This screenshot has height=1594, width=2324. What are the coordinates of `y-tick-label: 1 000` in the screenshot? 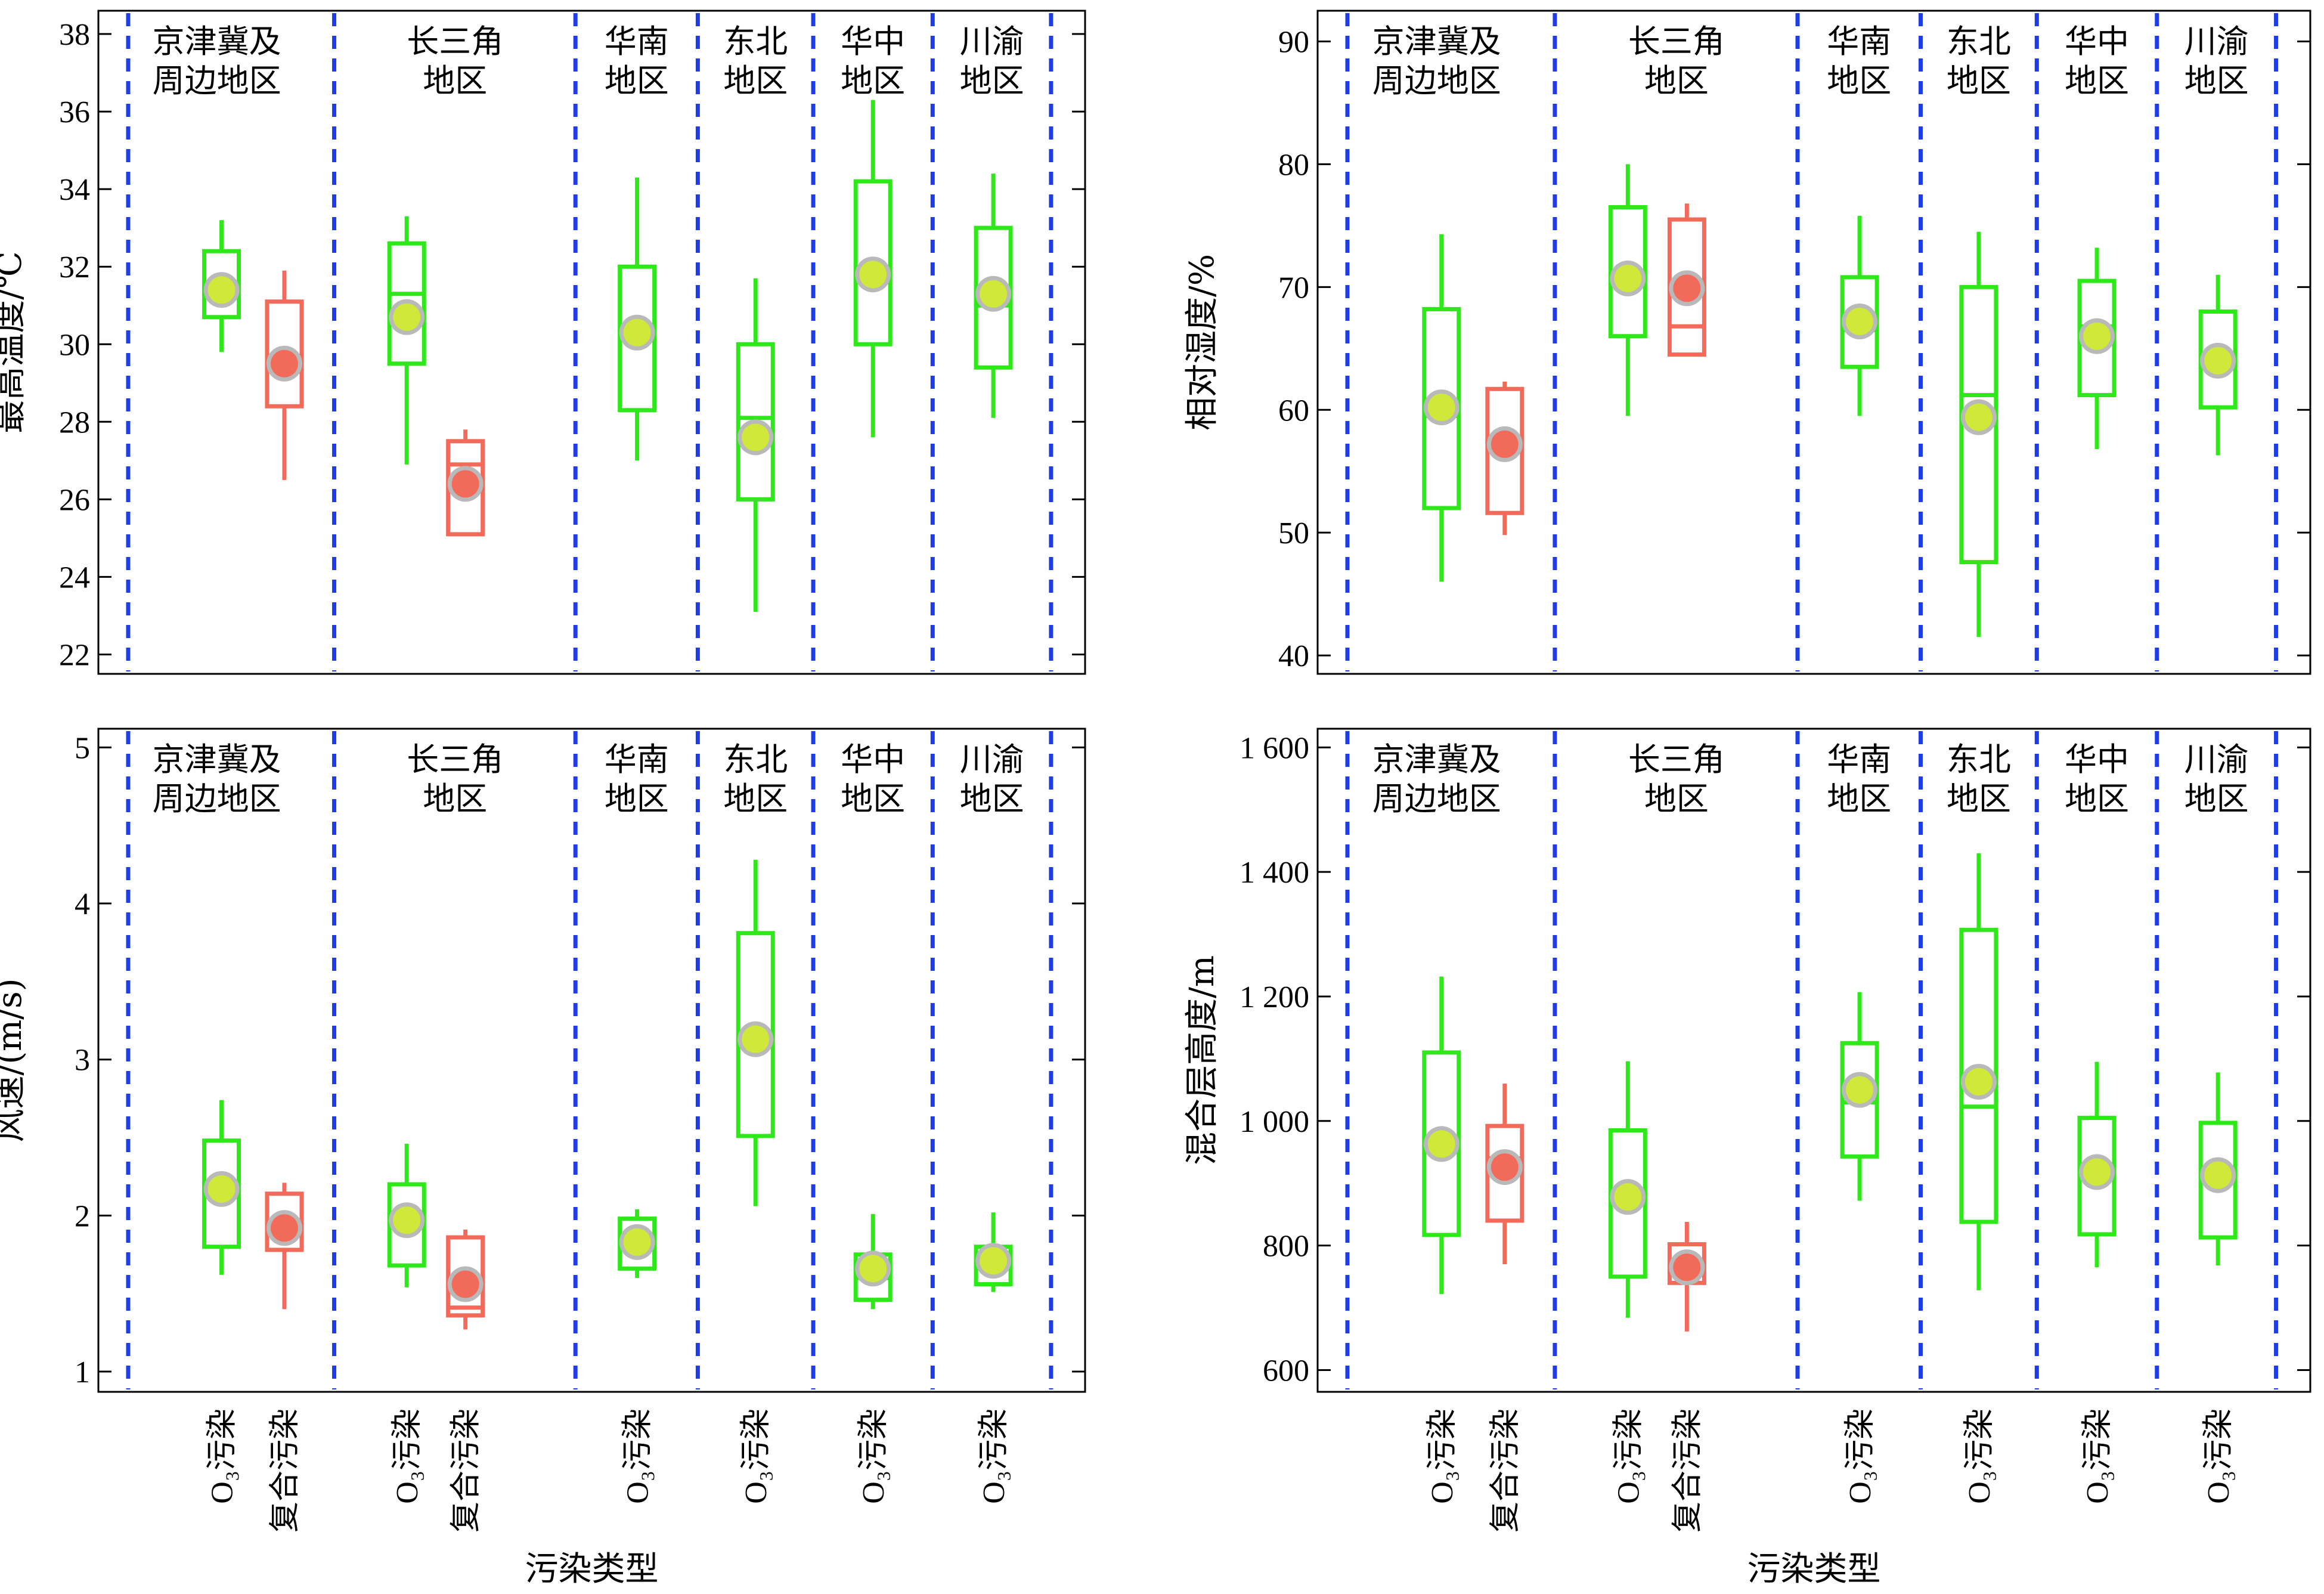 It's located at (1274, 1122).